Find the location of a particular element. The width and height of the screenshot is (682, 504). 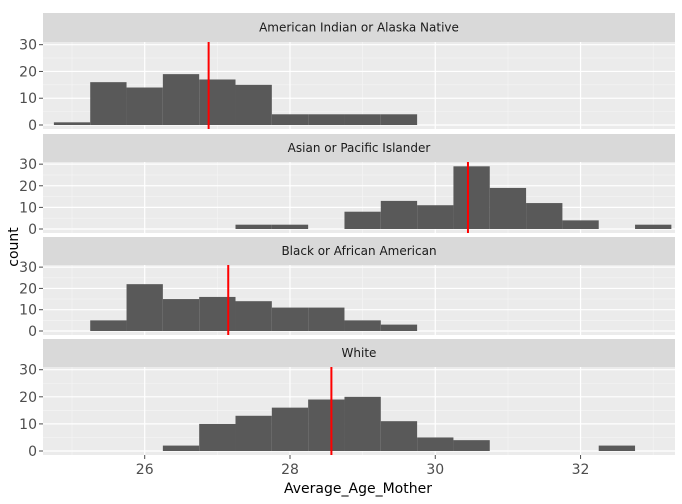

x-tick-label: 26 is located at coordinates (145, 470).